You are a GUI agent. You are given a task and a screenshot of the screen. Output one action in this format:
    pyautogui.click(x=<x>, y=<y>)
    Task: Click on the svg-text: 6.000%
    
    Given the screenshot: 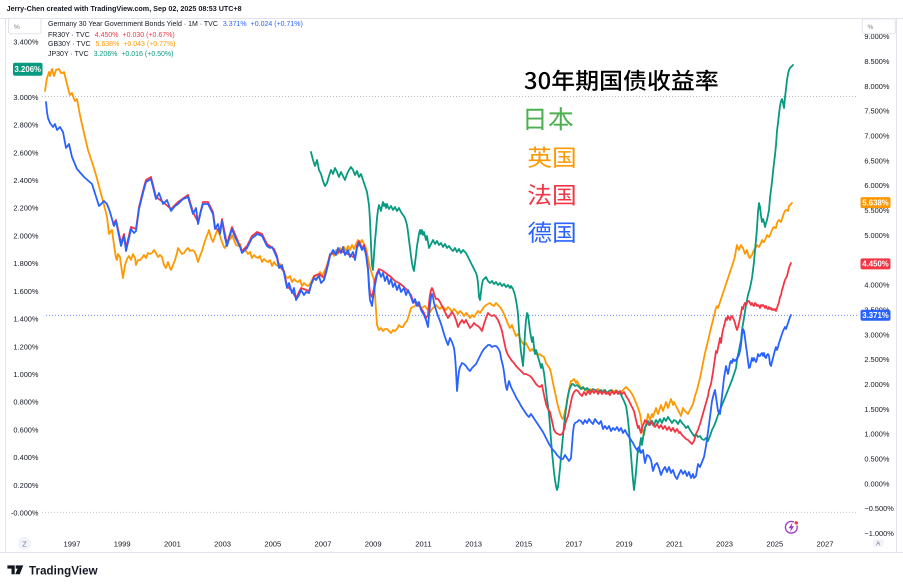 What is the action you would take?
    pyautogui.click(x=876, y=185)
    